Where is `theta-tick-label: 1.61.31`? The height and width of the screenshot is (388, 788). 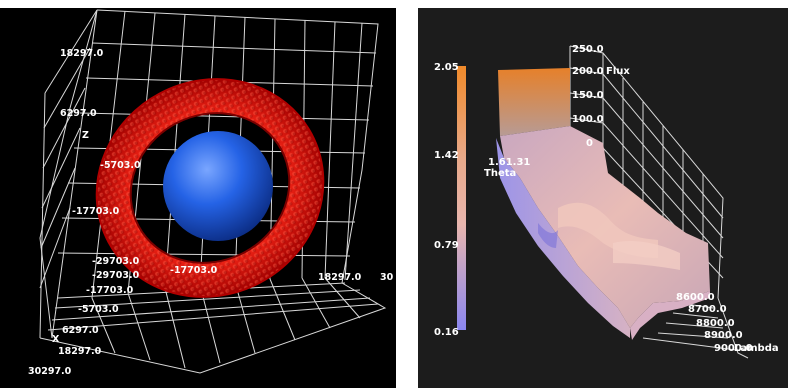 theta-tick-label: 1.61.31 is located at coordinates (509, 162).